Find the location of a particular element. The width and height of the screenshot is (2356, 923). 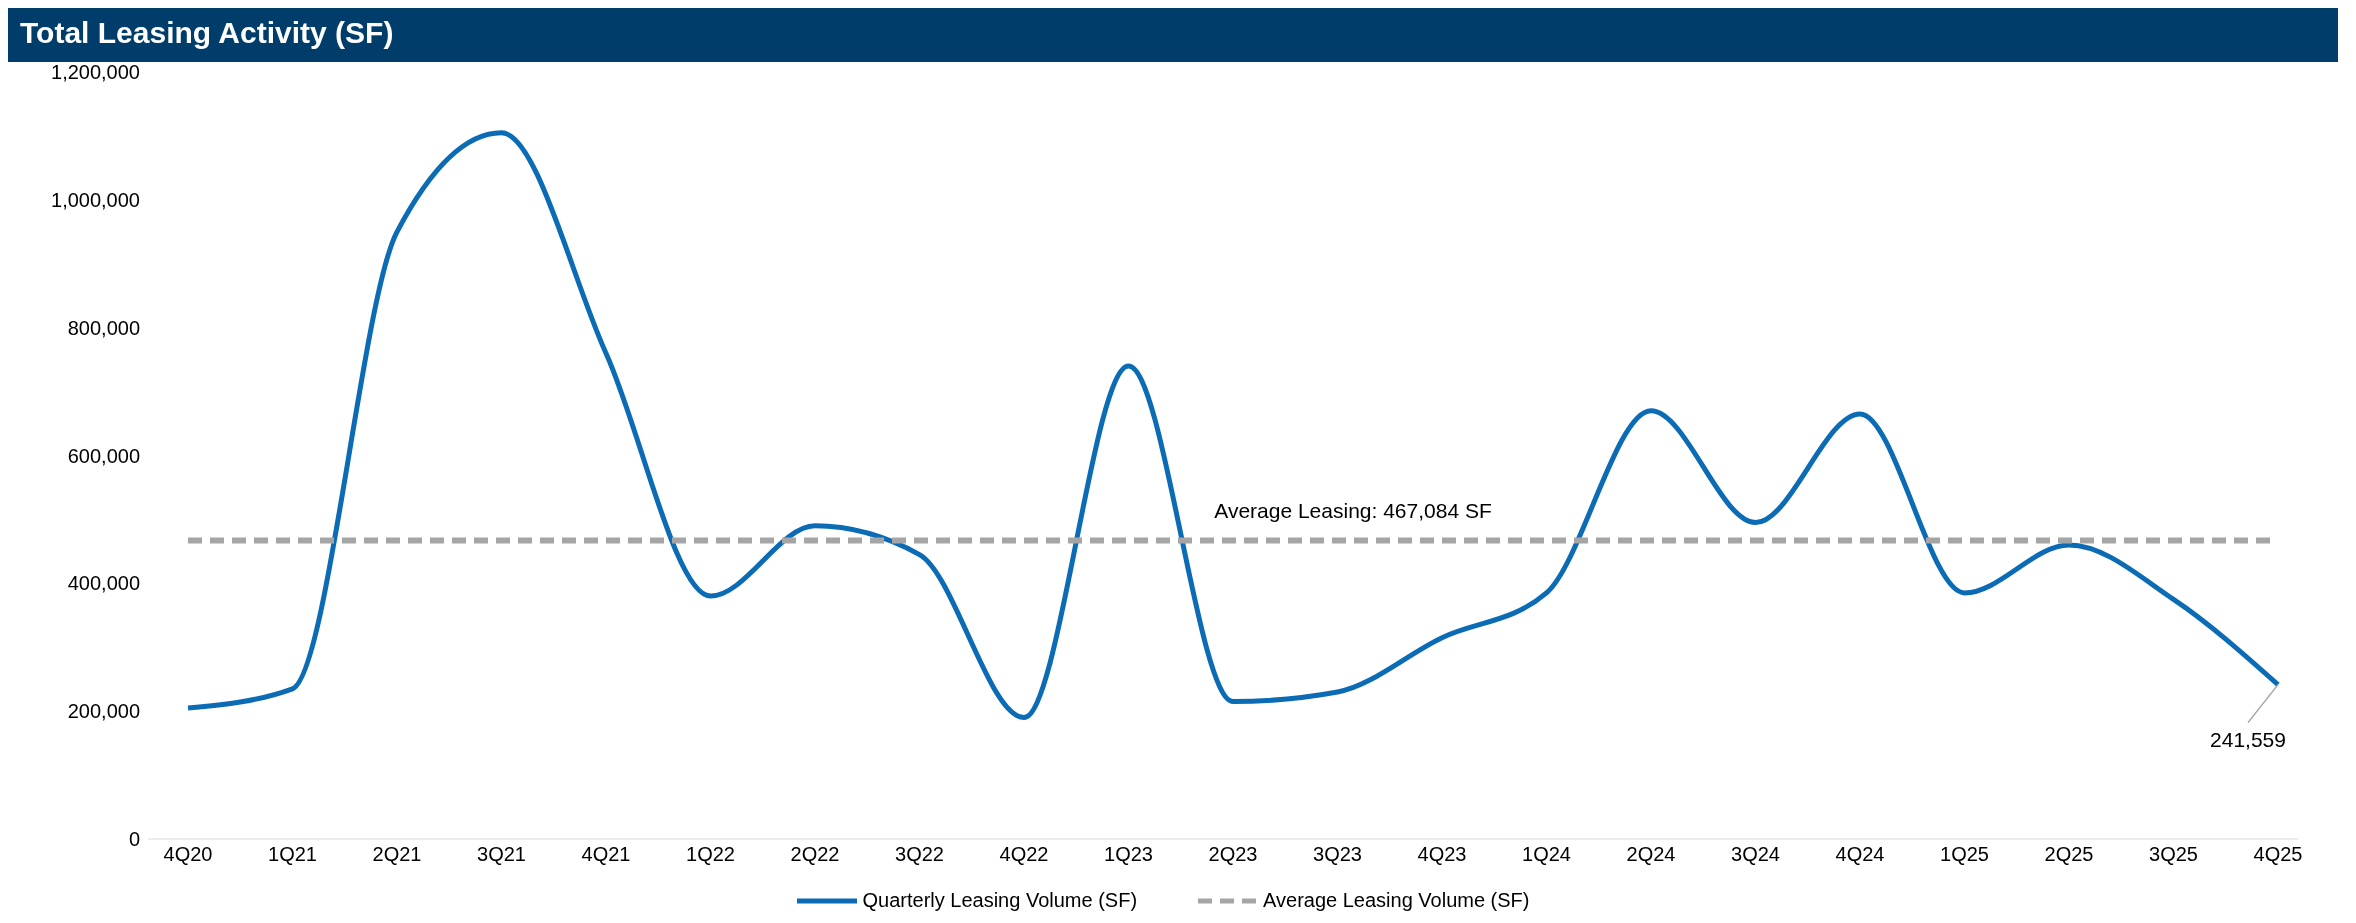

x-tick-label: 3Q23 is located at coordinates (1337, 854).